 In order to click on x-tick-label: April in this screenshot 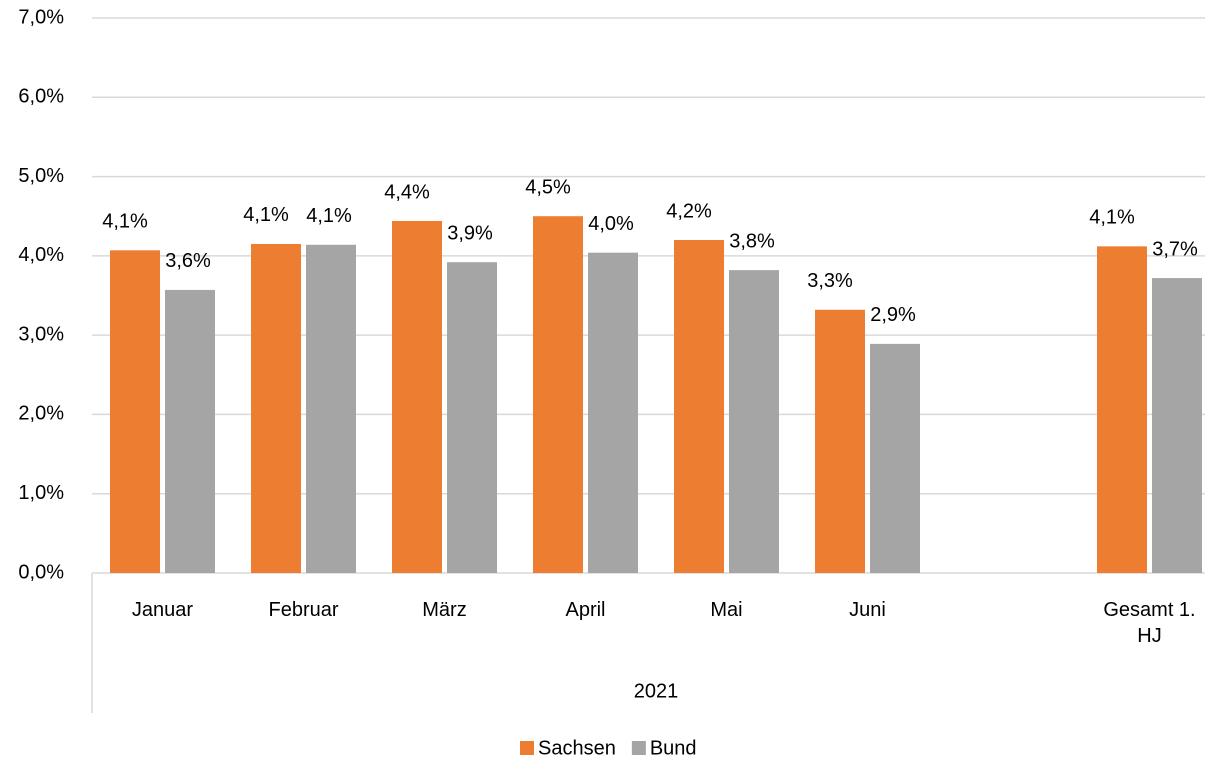, I will do `click(585, 610)`.